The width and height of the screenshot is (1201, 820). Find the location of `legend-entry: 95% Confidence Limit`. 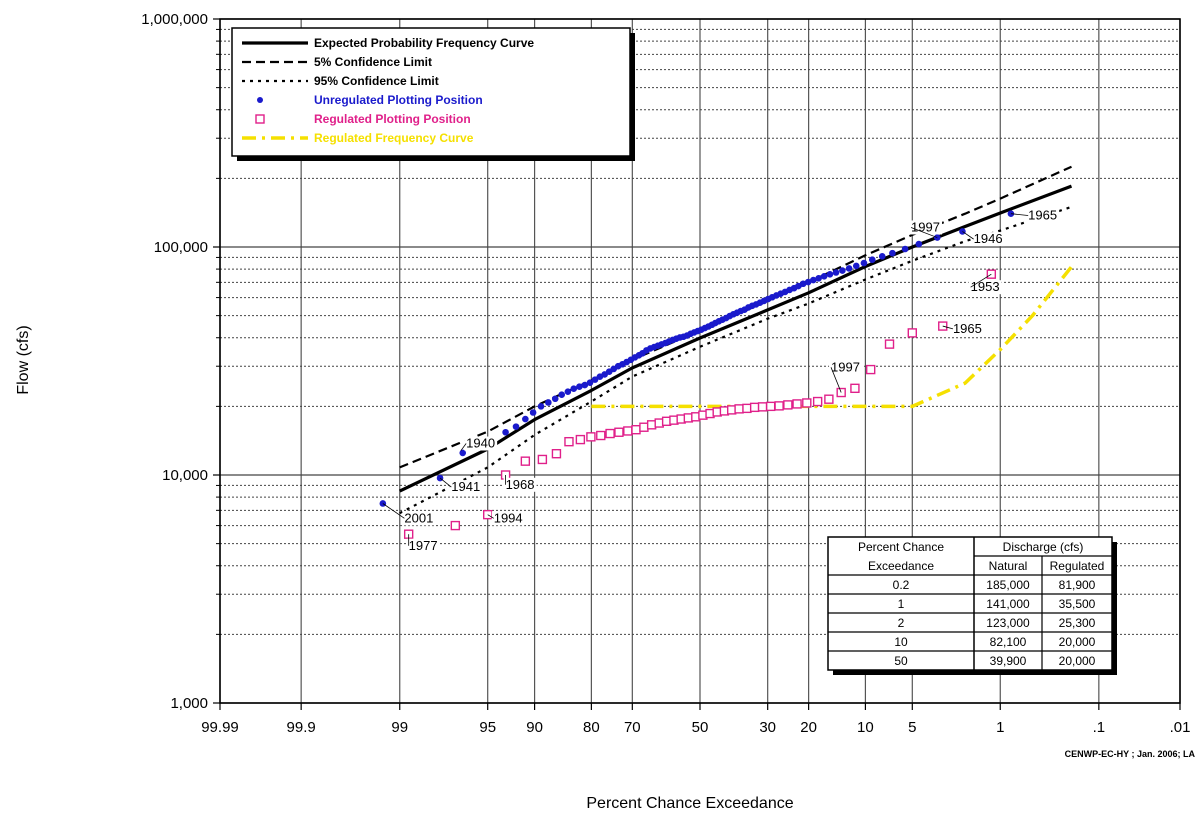

legend-entry: 95% Confidence Limit is located at coordinates (340, 81).